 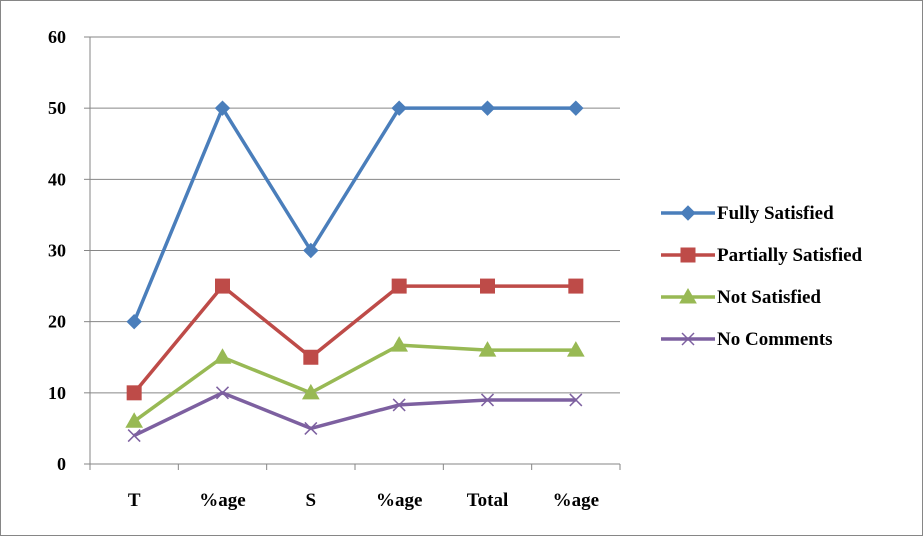 What do you see at coordinates (775, 213) in the screenshot?
I see `legend-label: Fully Satisfied` at bounding box center [775, 213].